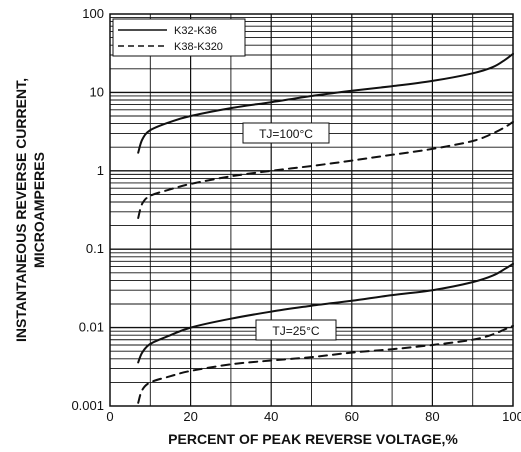  I want to click on annotation-tj100-box, so click(286, 133).